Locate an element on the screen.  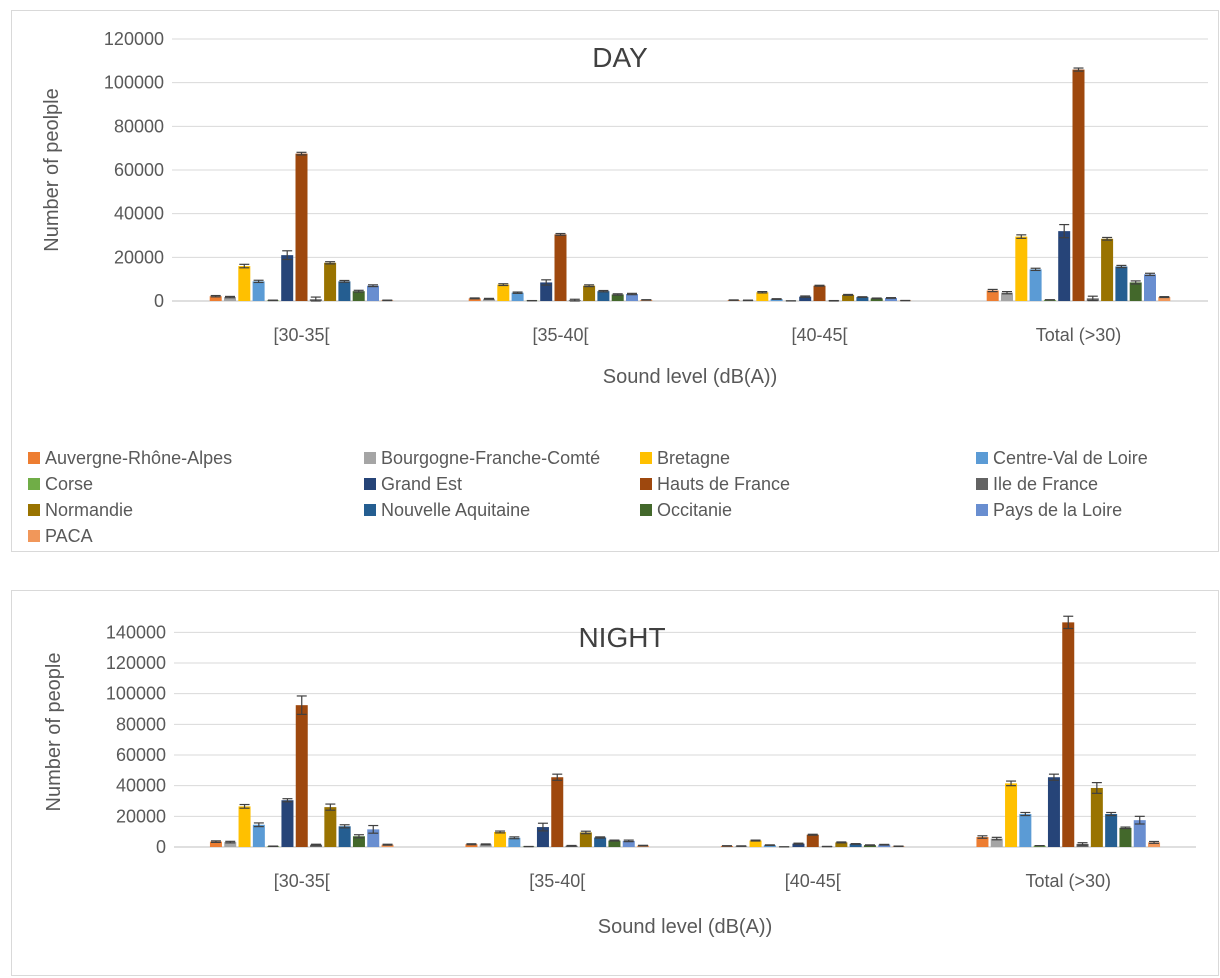
legend-label: Hauts de France is located at coordinates (724, 483).